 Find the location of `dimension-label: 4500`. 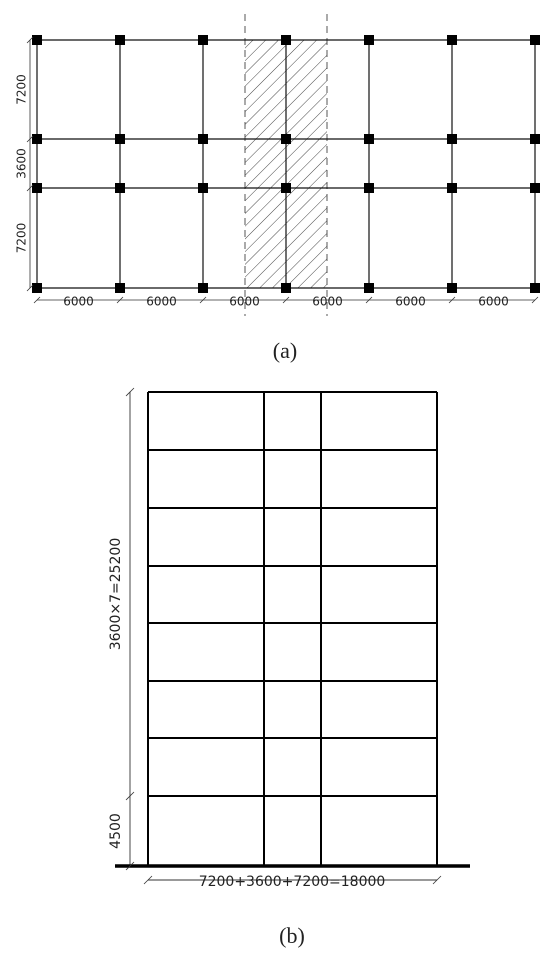

dimension-label: 4500 is located at coordinates (116, 831).